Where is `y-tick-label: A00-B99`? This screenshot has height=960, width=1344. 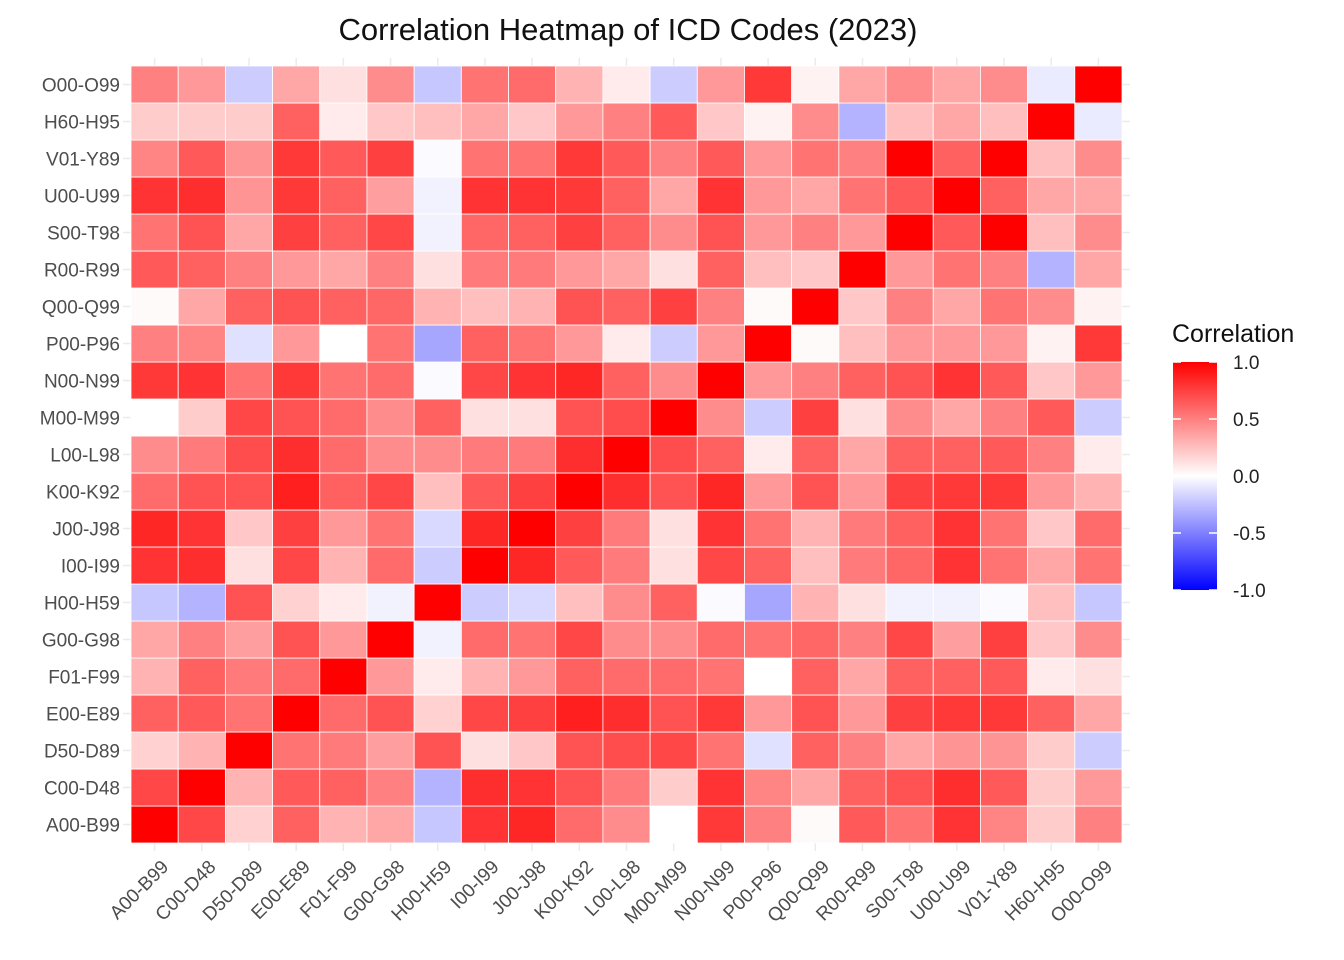 y-tick-label: A00-B99 is located at coordinates (83, 826).